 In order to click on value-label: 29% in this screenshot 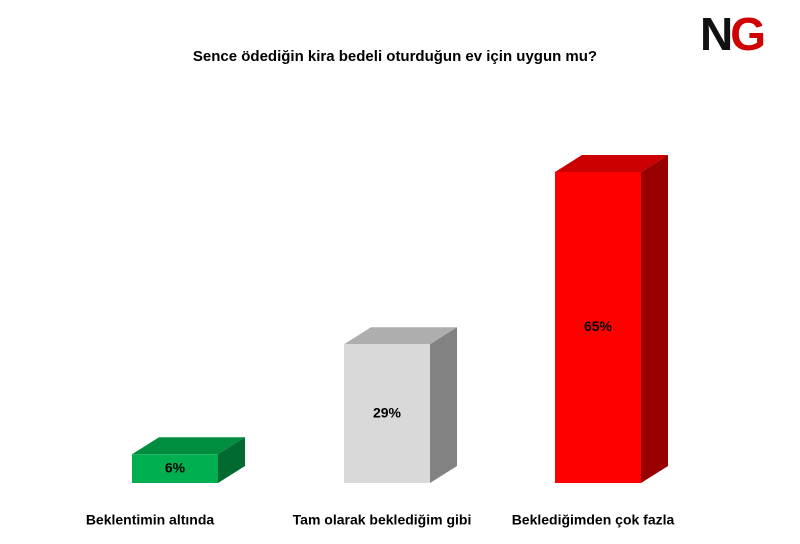, I will do `click(387, 412)`.